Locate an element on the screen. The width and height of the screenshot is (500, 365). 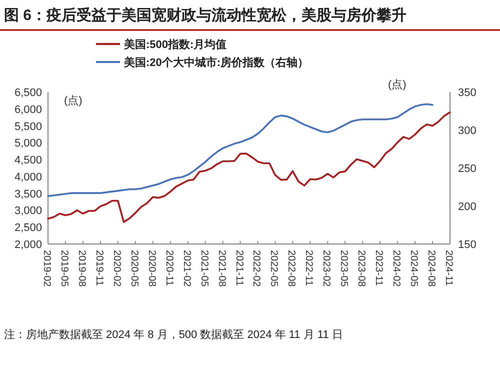
y-tick-label: 4,000 is located at coordinates (28, 177).